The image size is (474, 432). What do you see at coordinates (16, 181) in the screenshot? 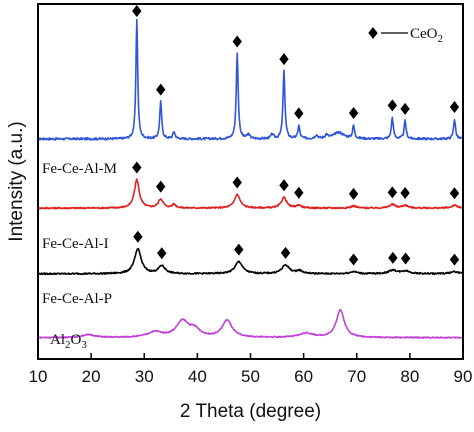
I see `y-axis-title: Intensity (a.u.)` at bounding box center [16, 181].